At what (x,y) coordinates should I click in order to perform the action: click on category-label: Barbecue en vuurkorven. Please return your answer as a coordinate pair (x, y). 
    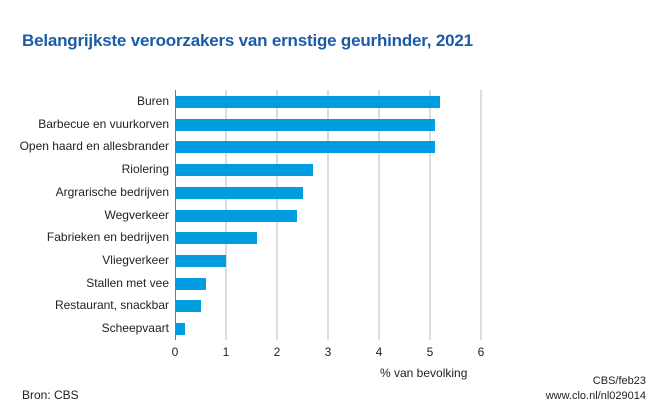
    Looking at the image, I should click on (103, 123).